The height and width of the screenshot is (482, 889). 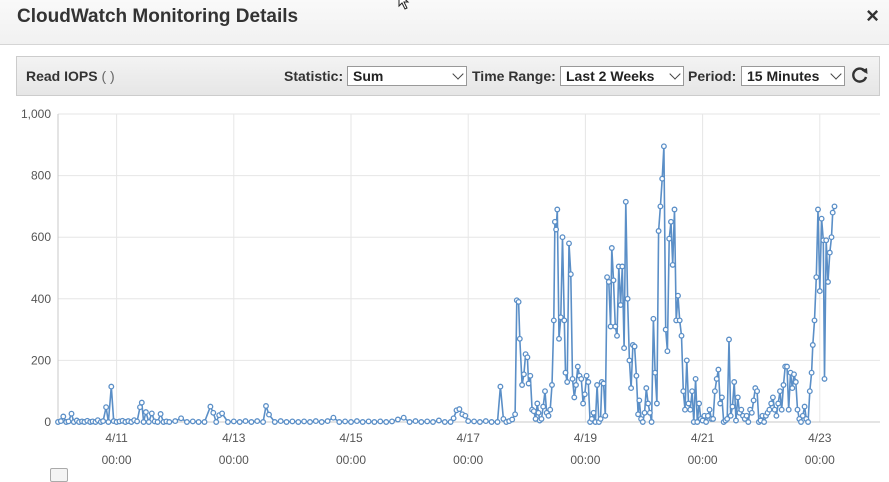 What do you see at coordinates (62, 76) in the screenshot?
I see `metric-name: Read IOPS` at bounding box center [62, 76].